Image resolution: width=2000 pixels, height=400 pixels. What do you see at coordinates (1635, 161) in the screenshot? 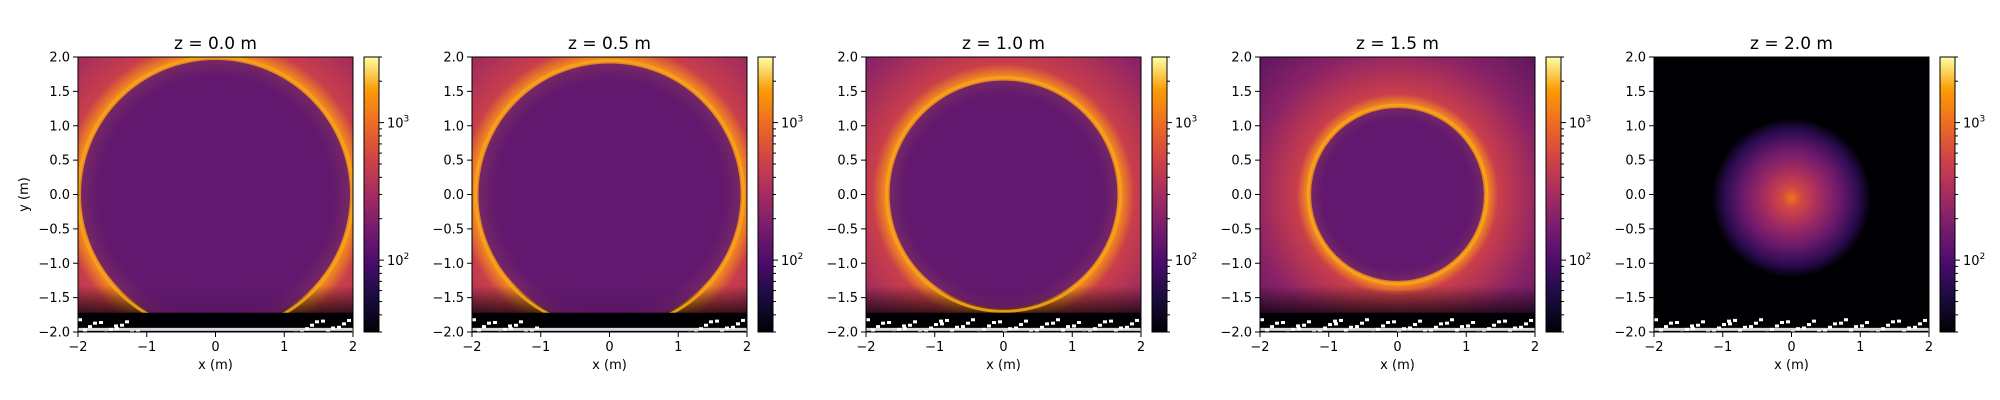
I see `y-tick-label: 0.5` at bounding box center [1635, 161].